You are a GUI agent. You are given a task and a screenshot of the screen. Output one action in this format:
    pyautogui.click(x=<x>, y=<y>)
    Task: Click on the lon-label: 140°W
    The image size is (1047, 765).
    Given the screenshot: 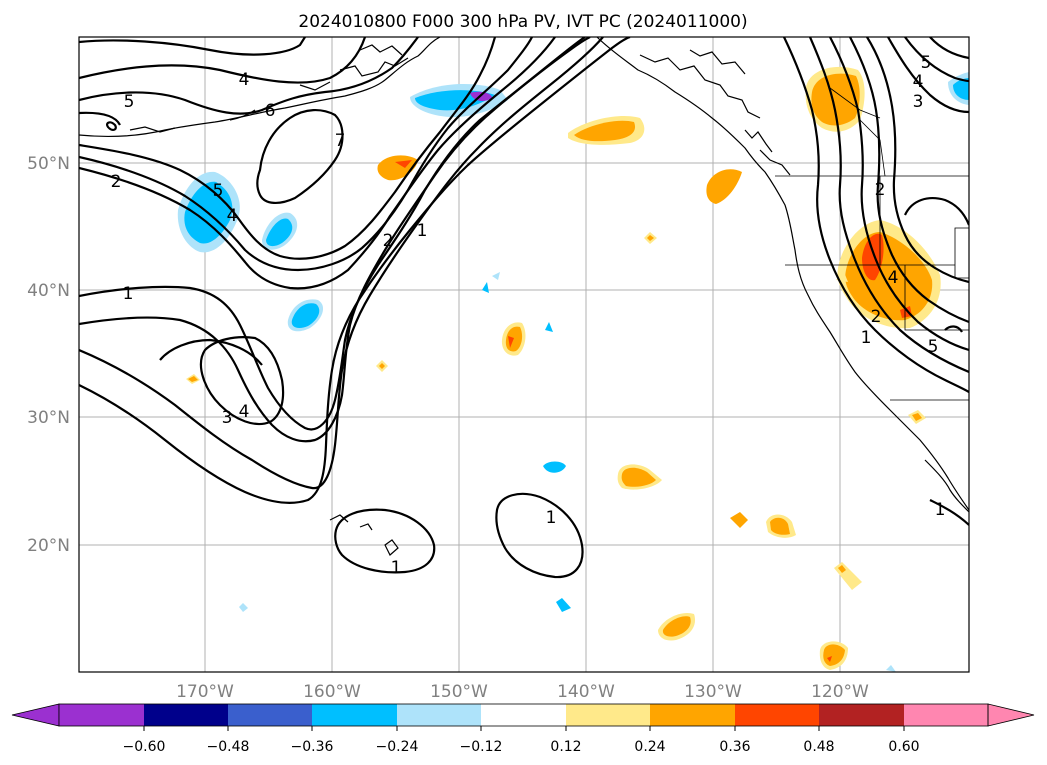 What is the action you would take?
    pyautogui.click(x=586, y=692)
    